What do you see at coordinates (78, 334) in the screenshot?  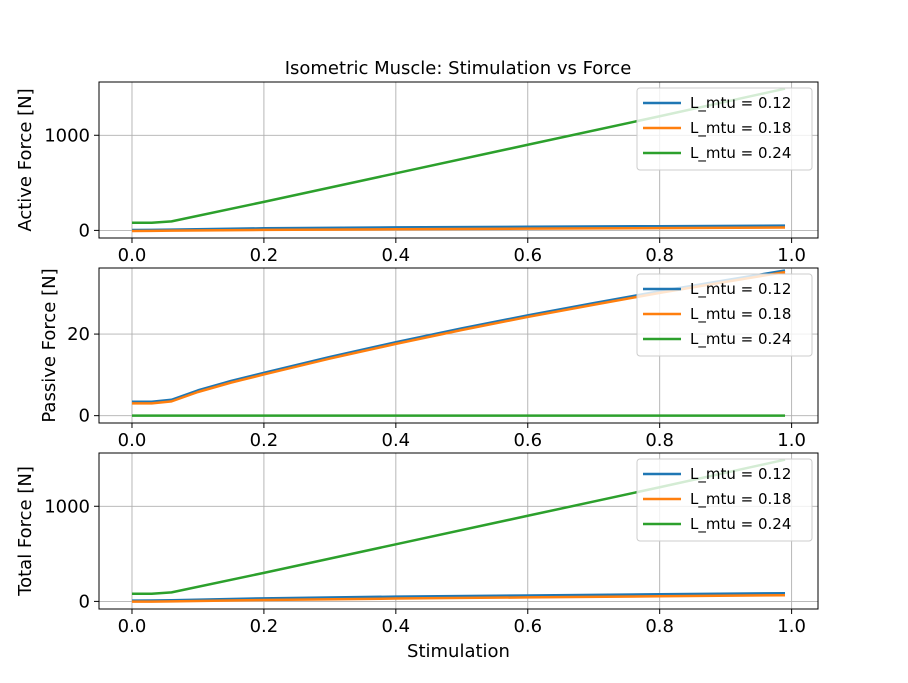 I see `y-tick-label: 20` at bounding box center [78, 334].